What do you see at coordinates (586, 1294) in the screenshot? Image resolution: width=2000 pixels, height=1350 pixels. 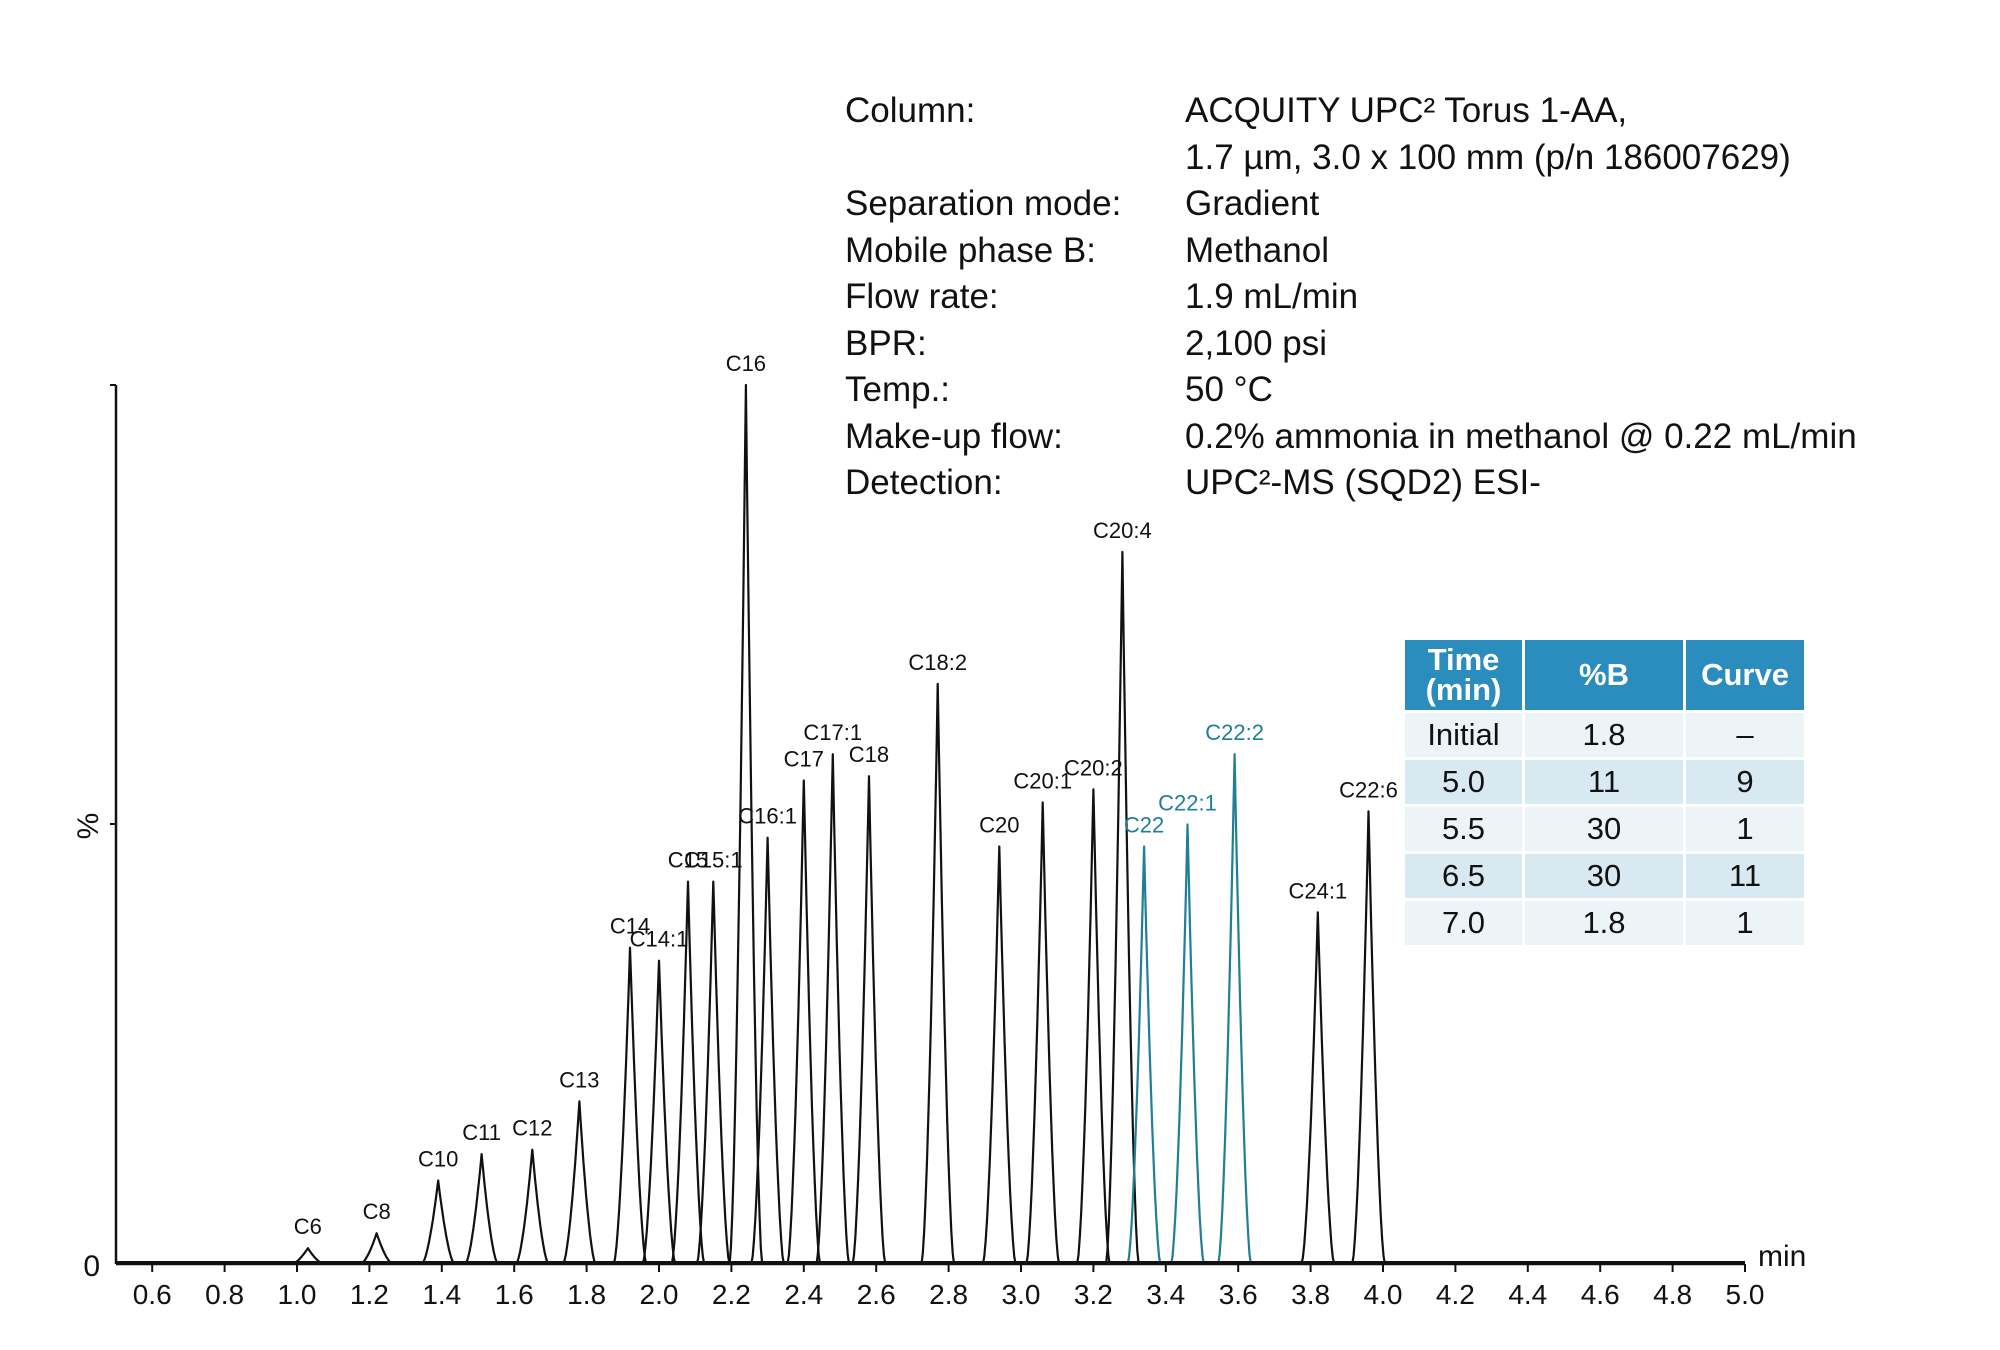 I see `x-tick-label: 1.8` at bounding box center [586, 1294].